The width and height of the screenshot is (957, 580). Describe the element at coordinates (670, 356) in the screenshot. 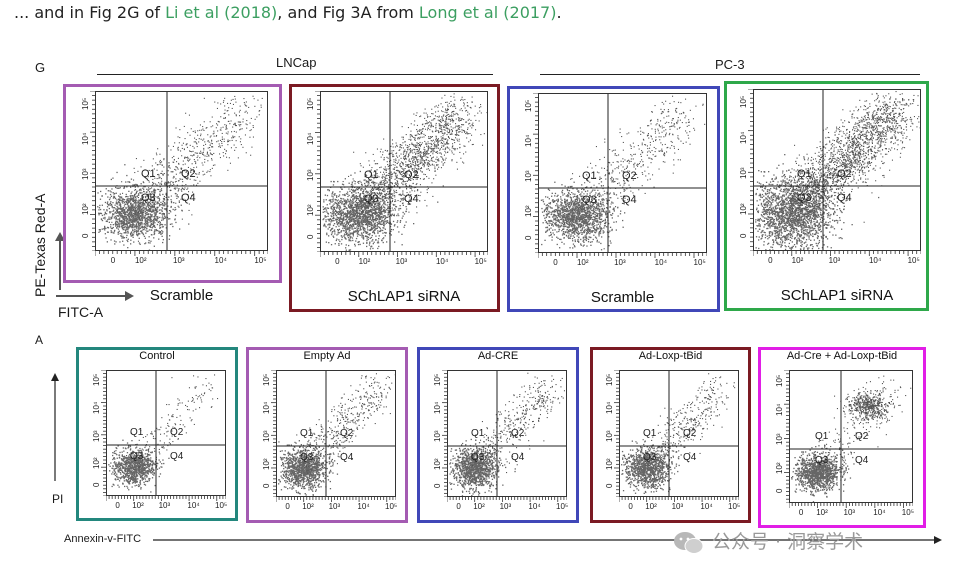

I see `a-plot-title: Ad-Loxp-tBid` at that location.